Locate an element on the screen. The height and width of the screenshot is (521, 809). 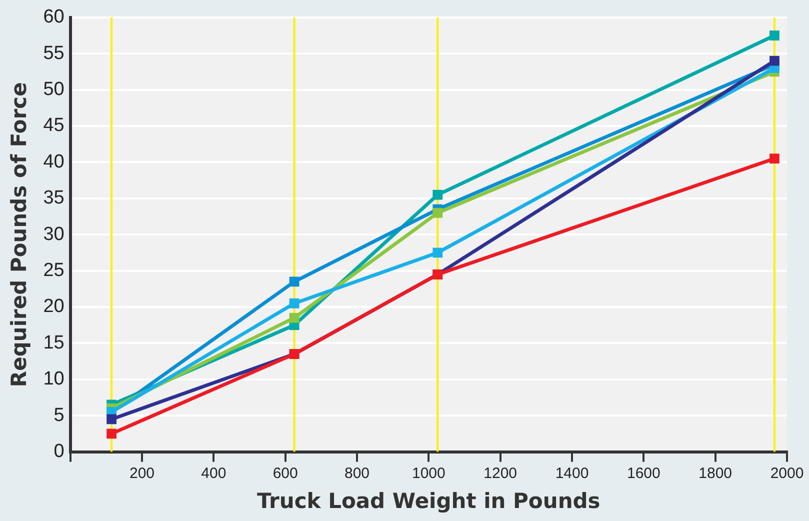
y-axis-title: Required Pounds of Force is located at coordinates (19, 235).